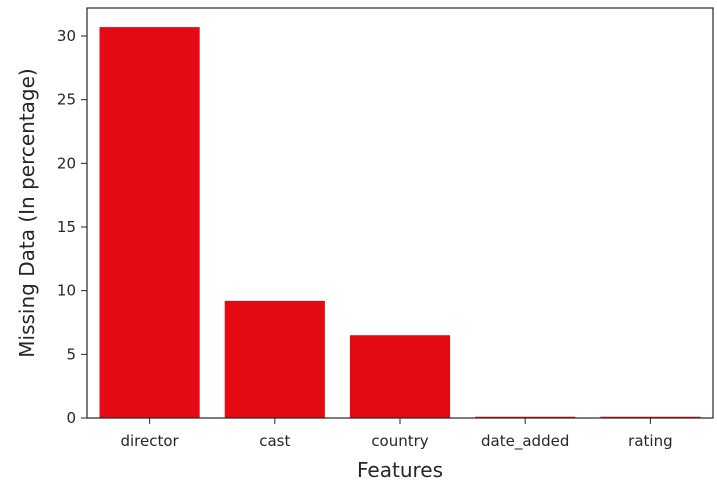  What do you see at coordinates (66, 227) in the screenshot?
I see `y-tick-label: 15` at bounding box center [66, 227].